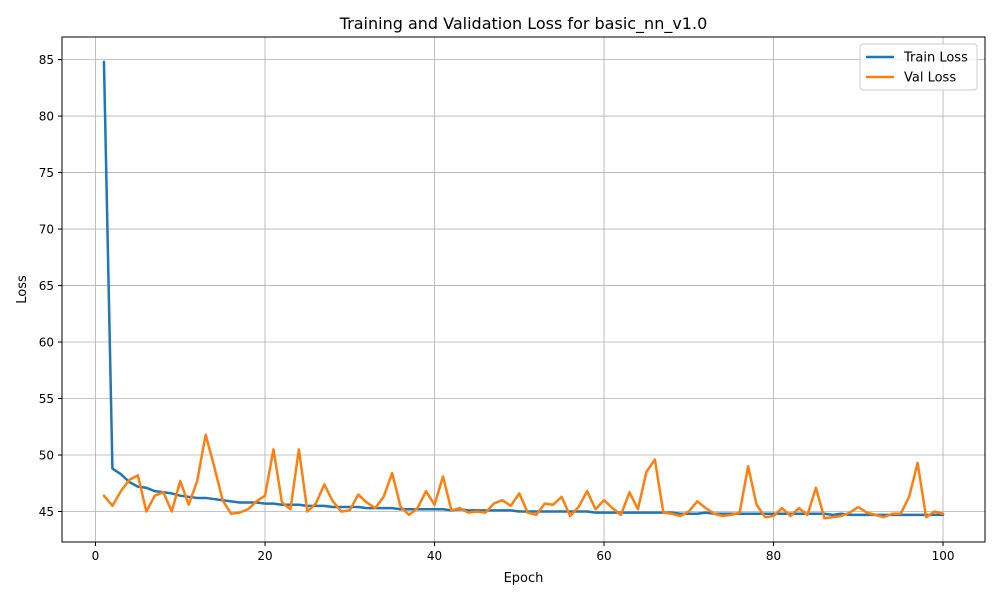 The width and height of the screenshot is (1000, 604). I want to click on legend-box, so click(918, 67).